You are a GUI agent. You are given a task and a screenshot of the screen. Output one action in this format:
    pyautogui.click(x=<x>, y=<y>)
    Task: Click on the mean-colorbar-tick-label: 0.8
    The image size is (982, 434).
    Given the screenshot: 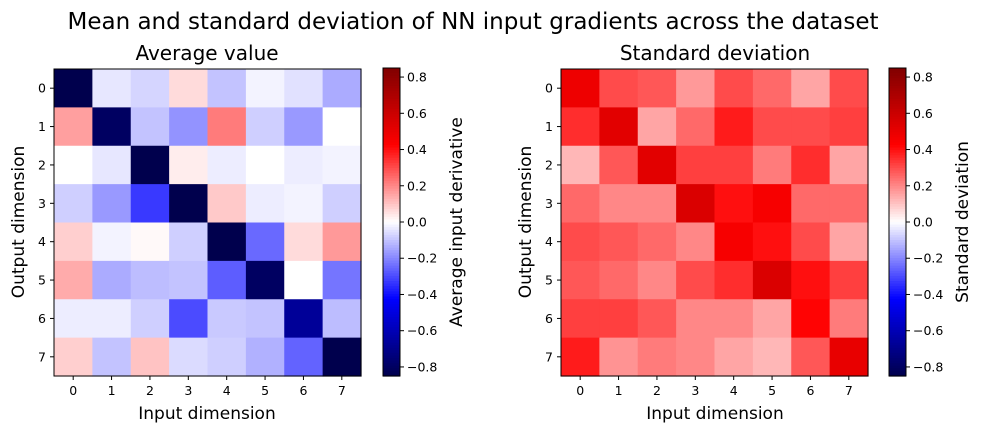 What is the action you would take?
    pyautogui.click(x=417, y=77)
    